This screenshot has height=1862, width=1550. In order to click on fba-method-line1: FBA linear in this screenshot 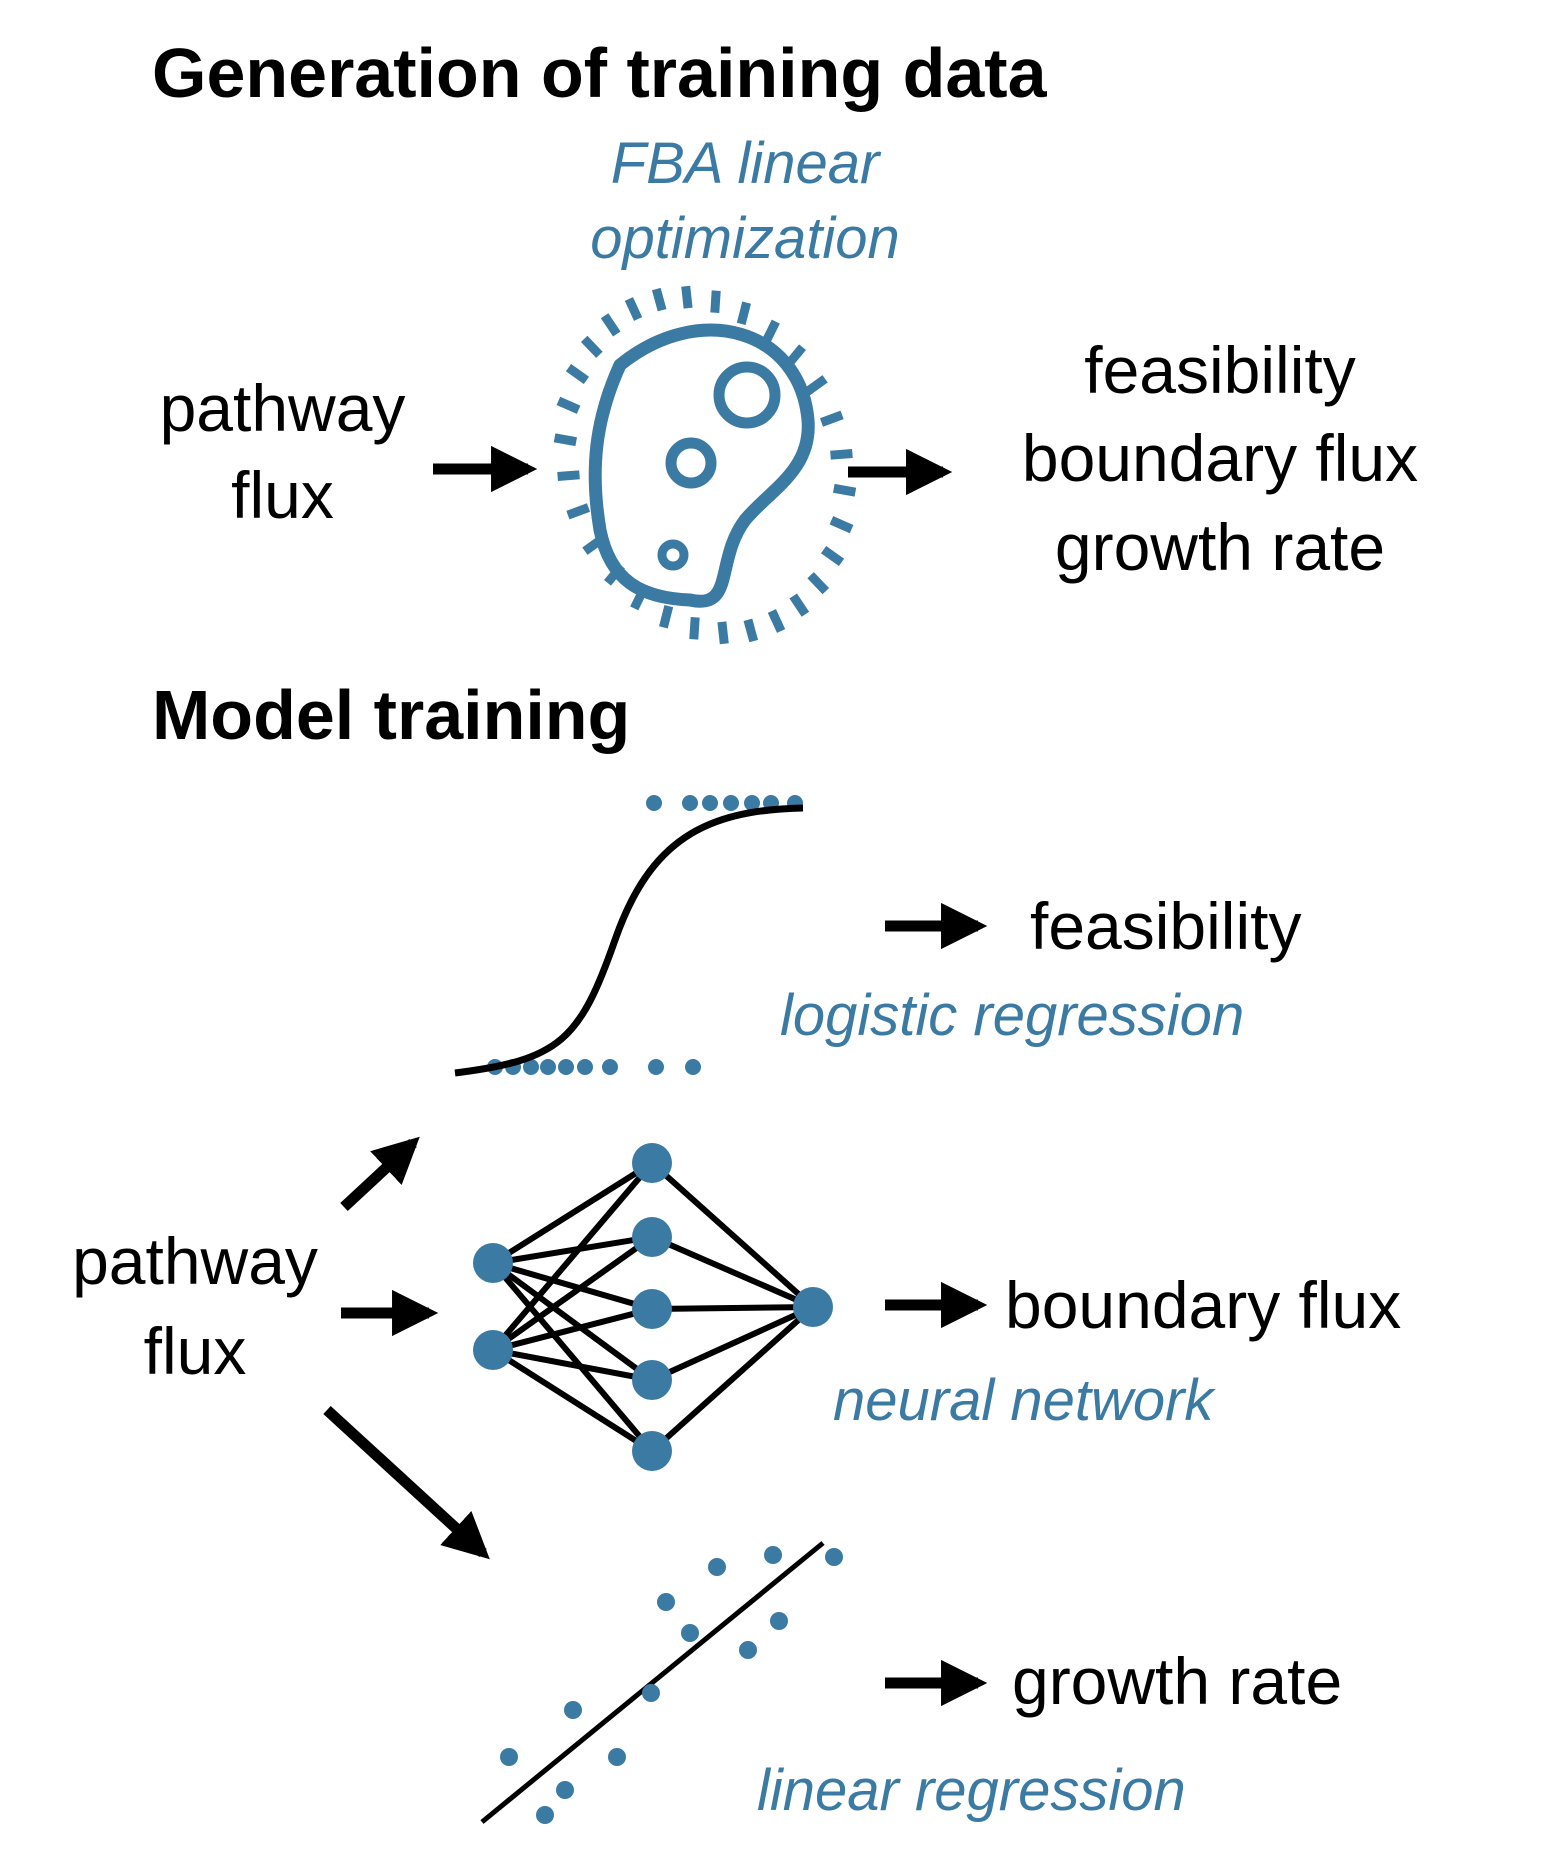, I will do `click(745, 163)`.